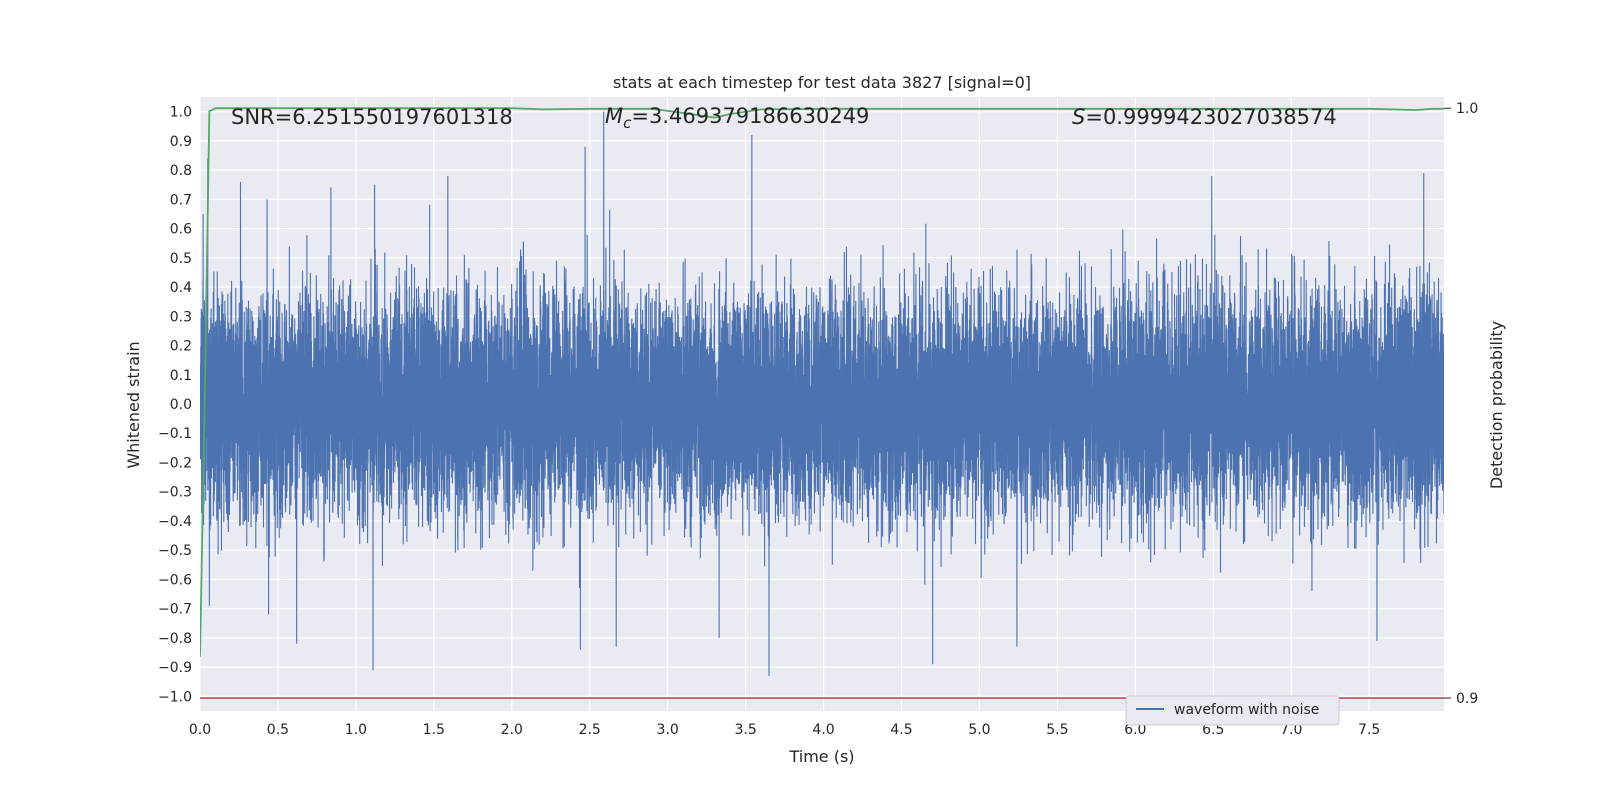 The width and height of the screenshot is (1600, 800). I want to click on y-tick-label: 0.5, so click(181, 259).